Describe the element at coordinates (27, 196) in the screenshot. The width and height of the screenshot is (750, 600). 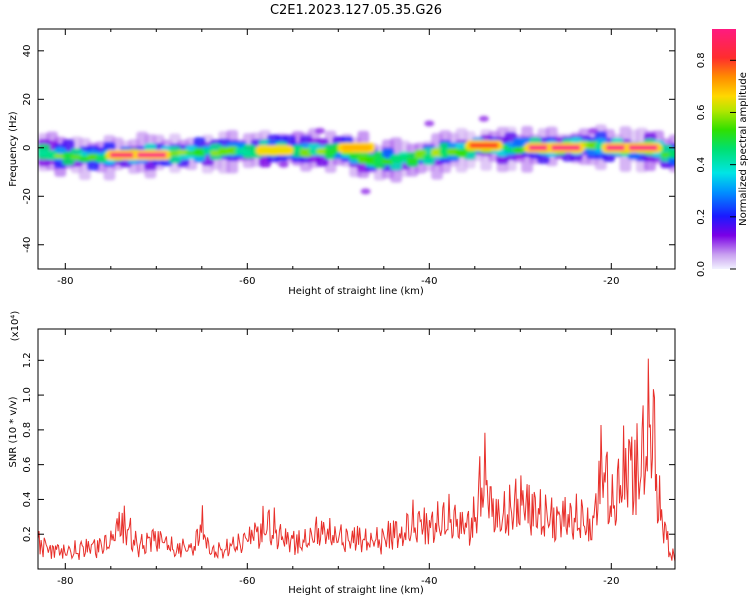
I see `spectrogram-y-tick-label: -20` at that location.